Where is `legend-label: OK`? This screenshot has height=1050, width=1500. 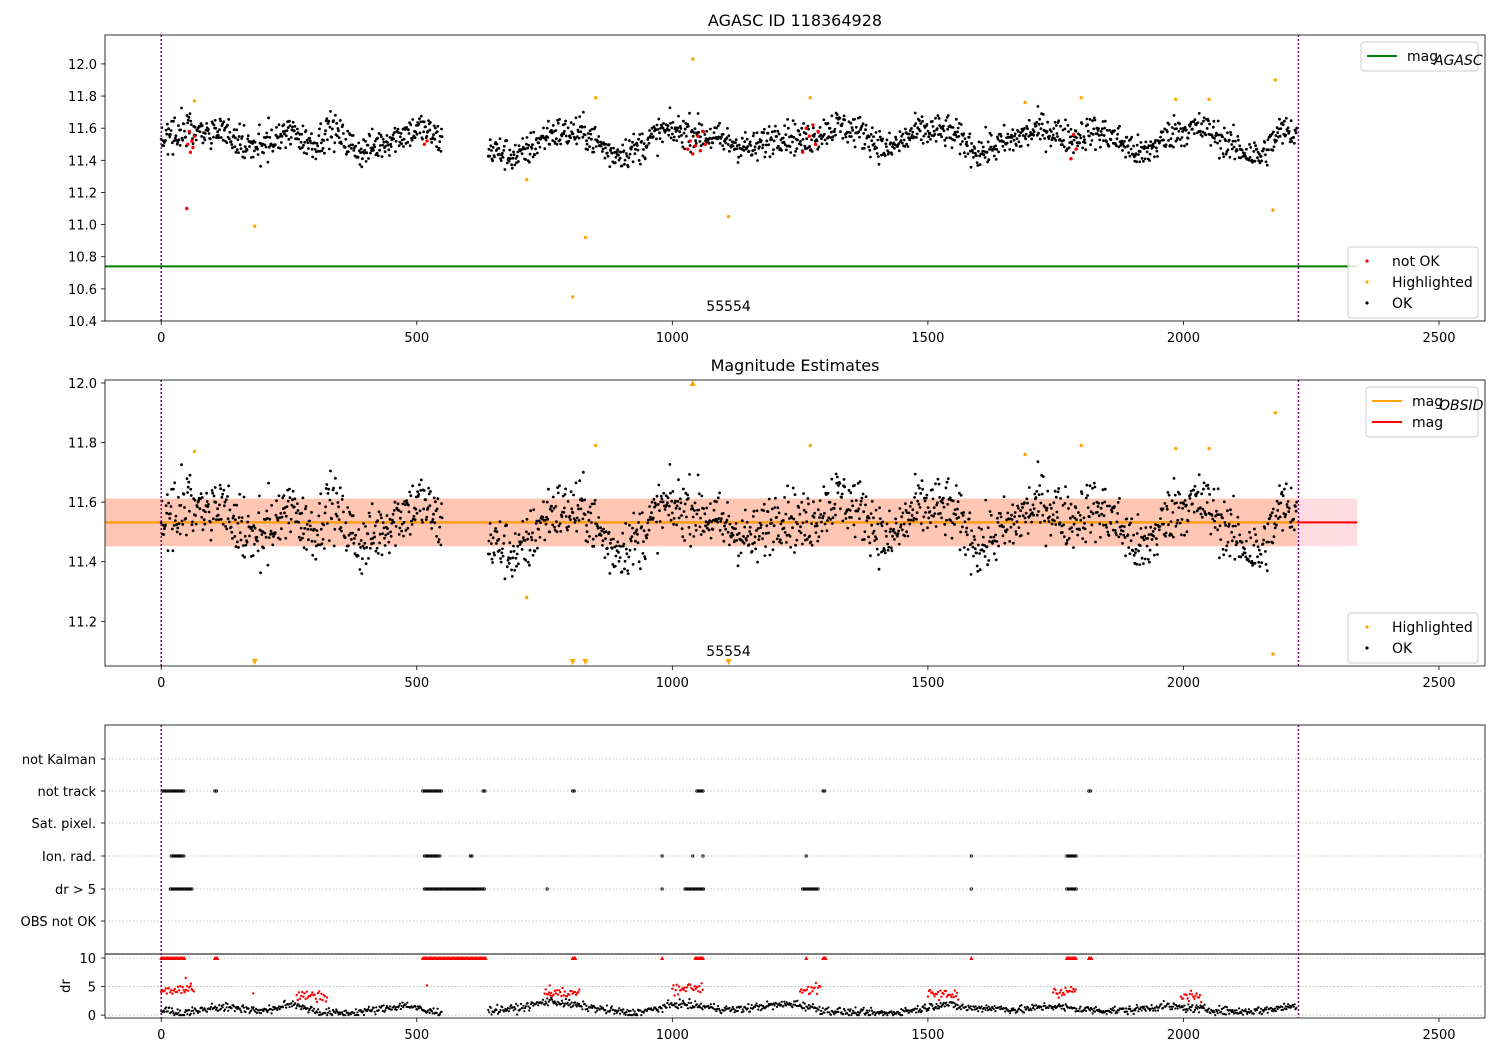
legend-label: OK is located at coordinates (1402, 304).